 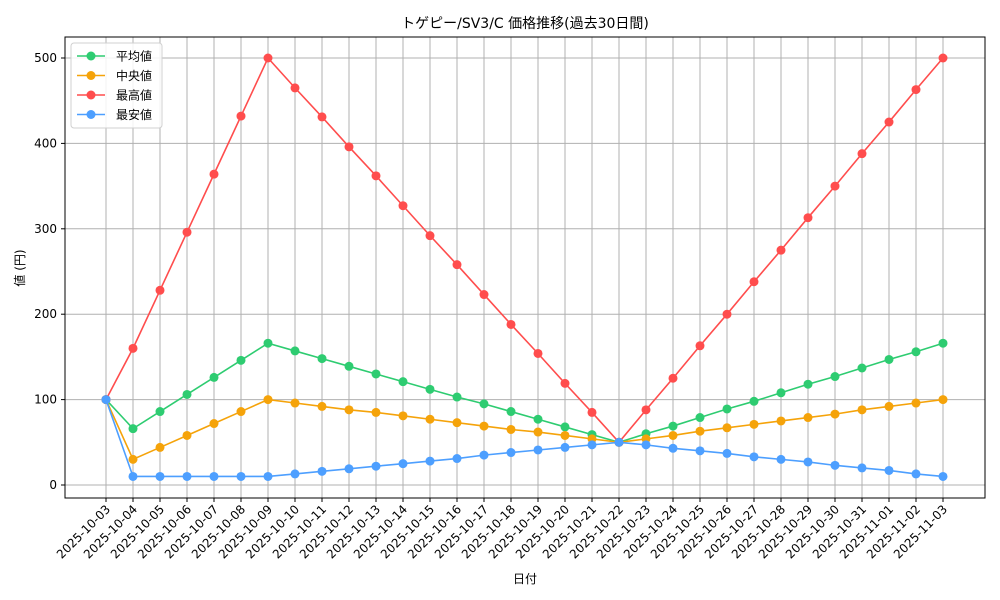 What do you see at coordinates (134, 75) in the screenshot?
I see `legend-label: 中央値` at bounding box center [134, 75].